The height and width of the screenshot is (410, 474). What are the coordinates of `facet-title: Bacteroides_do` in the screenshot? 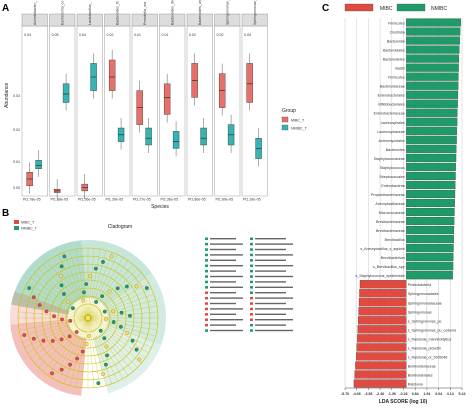 It's located at (172, 12).